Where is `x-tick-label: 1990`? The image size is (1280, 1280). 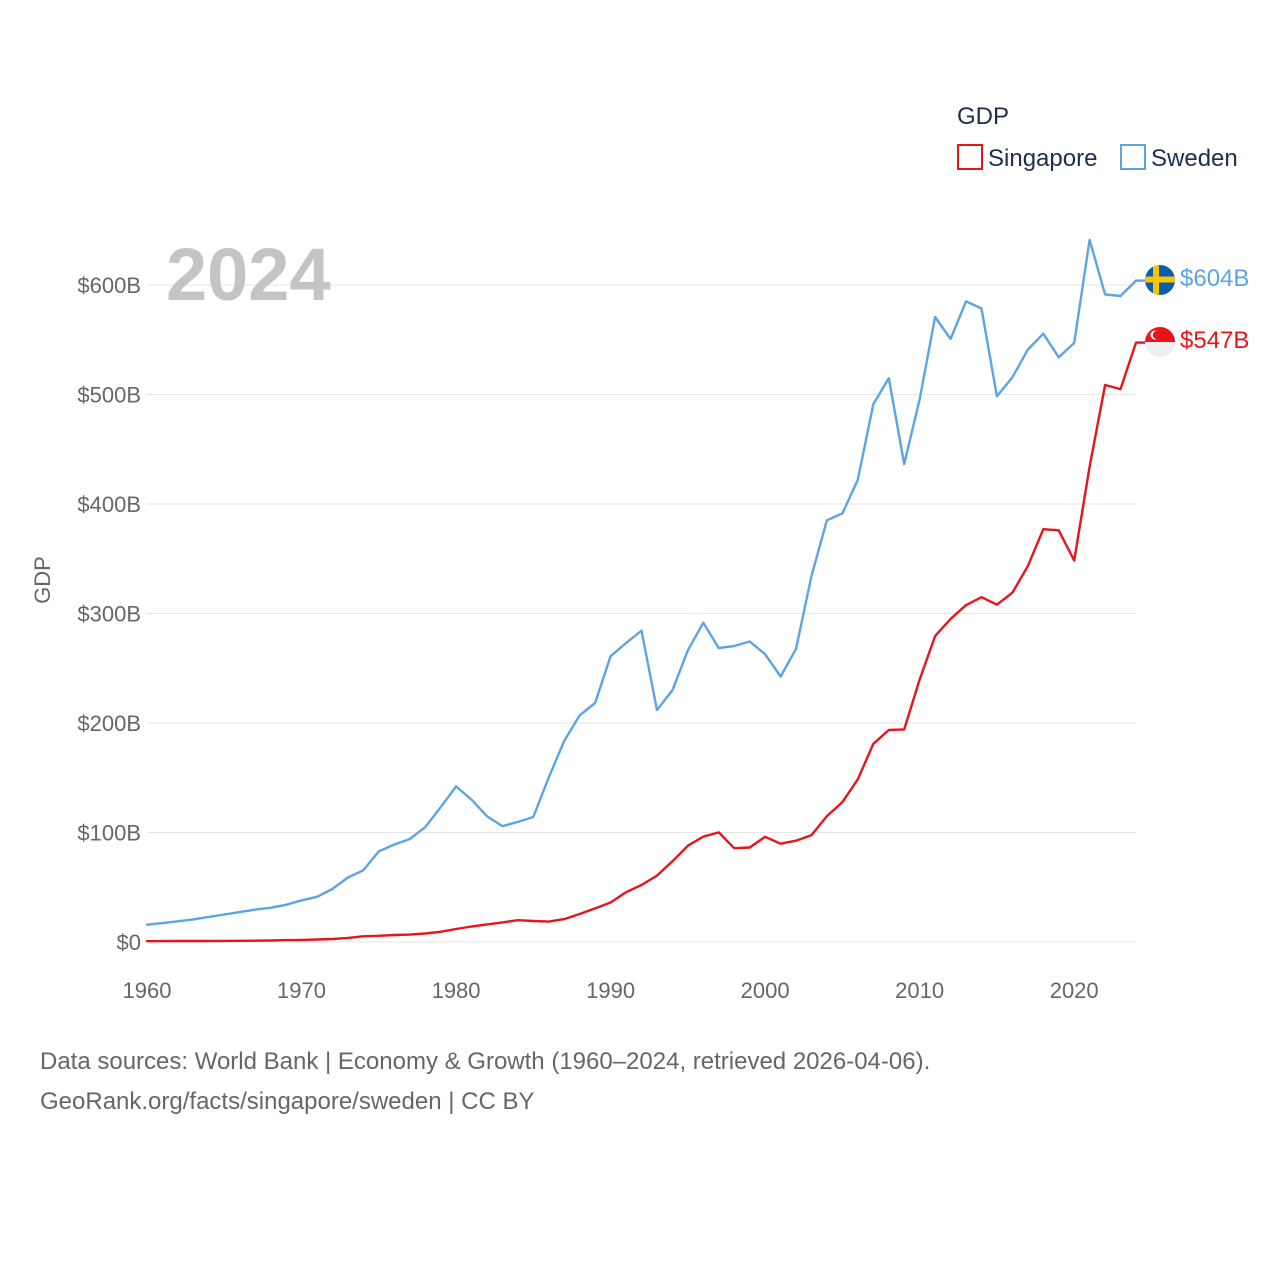
x-tick-label: 1990 is located at coordinates (610, 990).